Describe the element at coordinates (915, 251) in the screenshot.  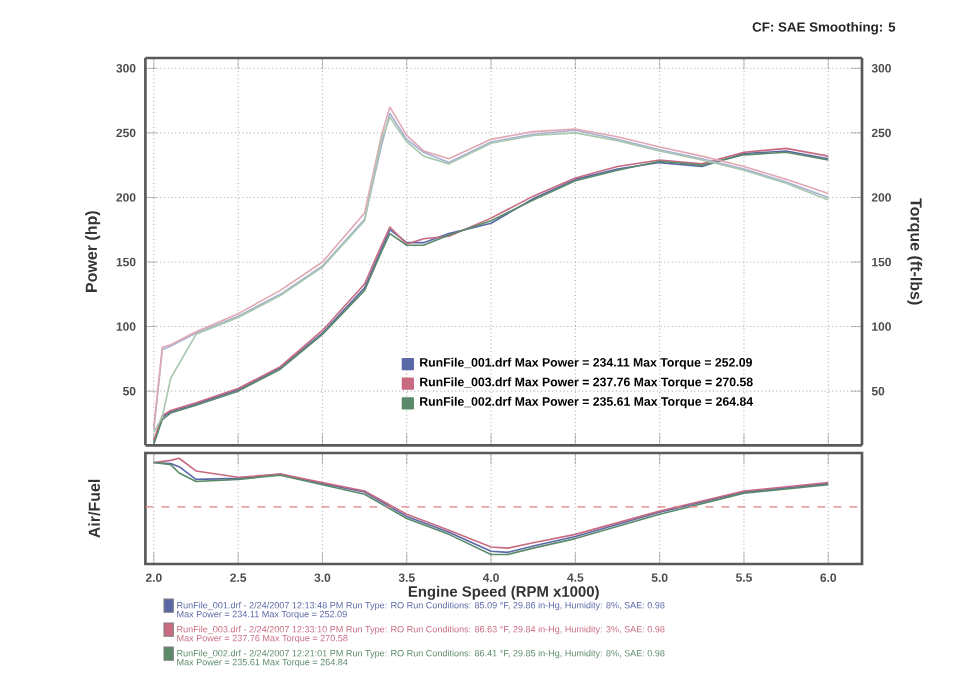
I see `y2-axis-title: Torque (ft-lbs)` at that location.